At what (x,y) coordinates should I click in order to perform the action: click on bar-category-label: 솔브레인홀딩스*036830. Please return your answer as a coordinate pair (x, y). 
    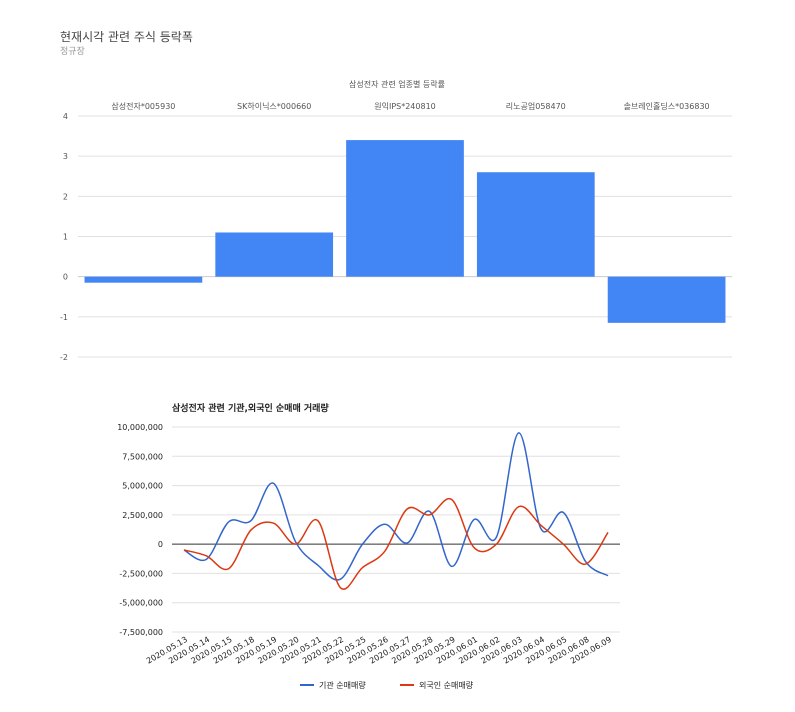
    Looking at the image, I should click on (667, 106).